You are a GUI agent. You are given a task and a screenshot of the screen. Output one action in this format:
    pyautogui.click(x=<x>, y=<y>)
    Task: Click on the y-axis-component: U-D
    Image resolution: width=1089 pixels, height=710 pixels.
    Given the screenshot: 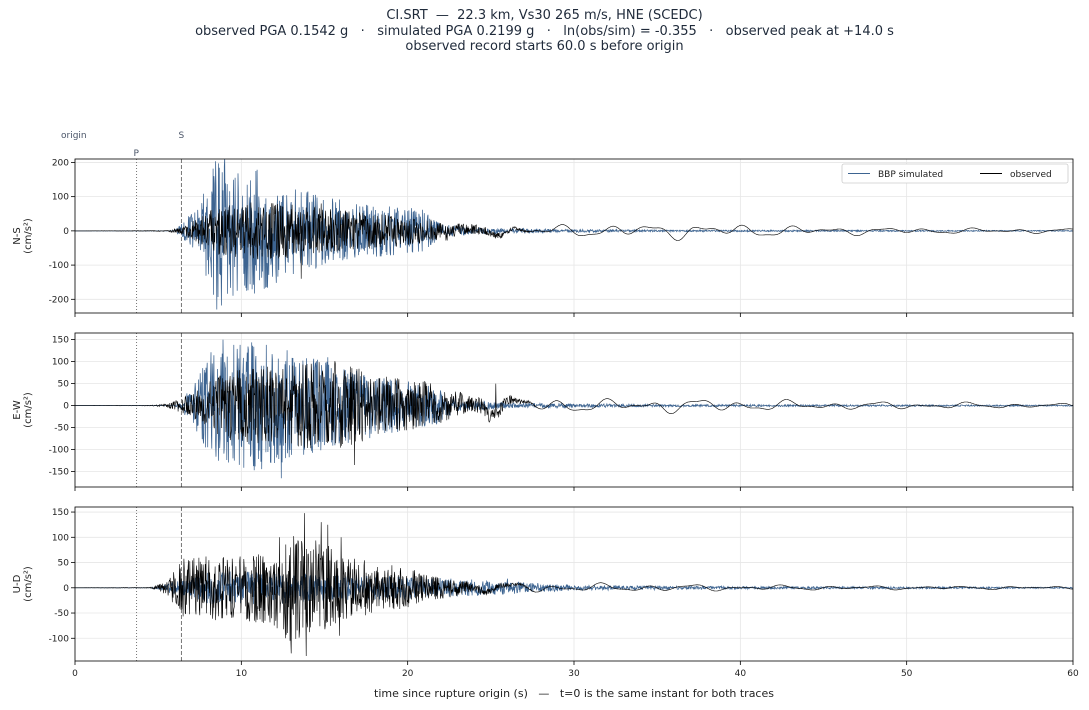 What is the action you would take?
    pyautogui.click(x=17, y=583)
    